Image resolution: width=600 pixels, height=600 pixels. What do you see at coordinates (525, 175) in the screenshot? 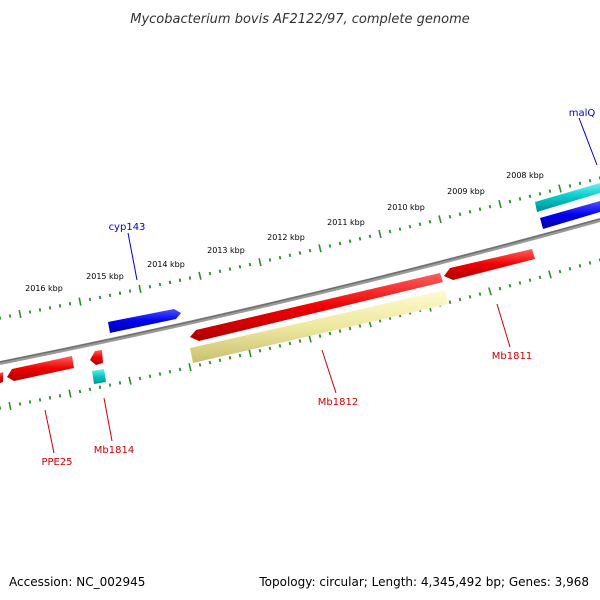
I see `kbp-label-2008: 2008 kbp` at bounding box center [525, 175].